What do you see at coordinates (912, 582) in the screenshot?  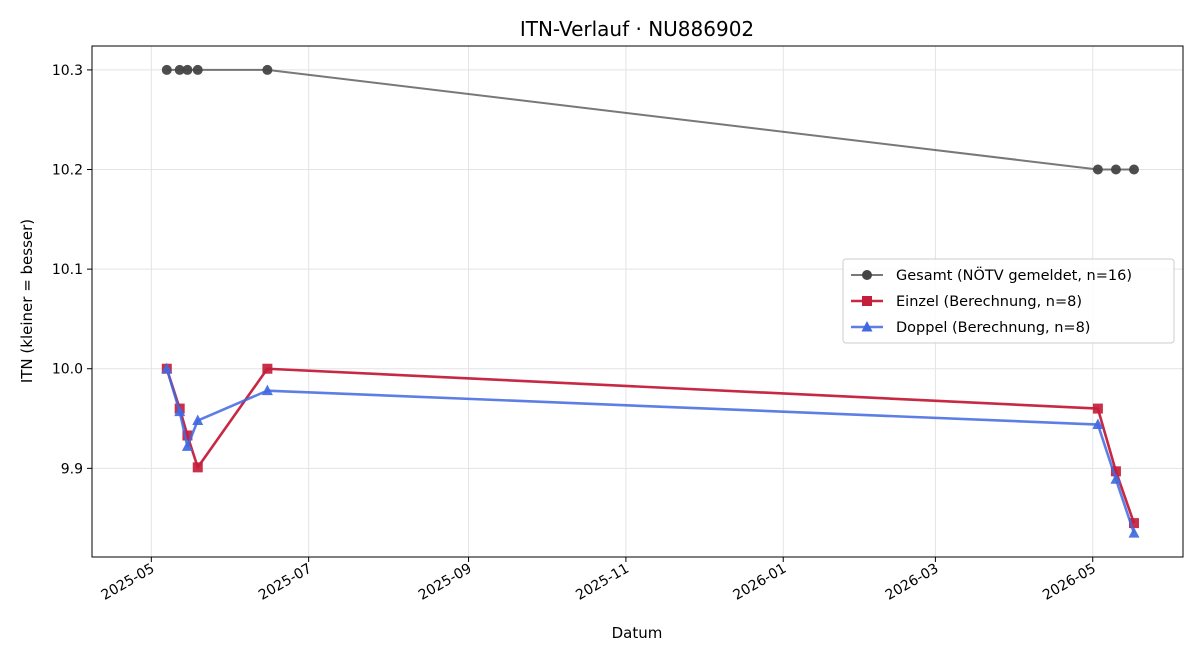 I see `x-tick-label: 2026-03` at bounding box center [912, 582].